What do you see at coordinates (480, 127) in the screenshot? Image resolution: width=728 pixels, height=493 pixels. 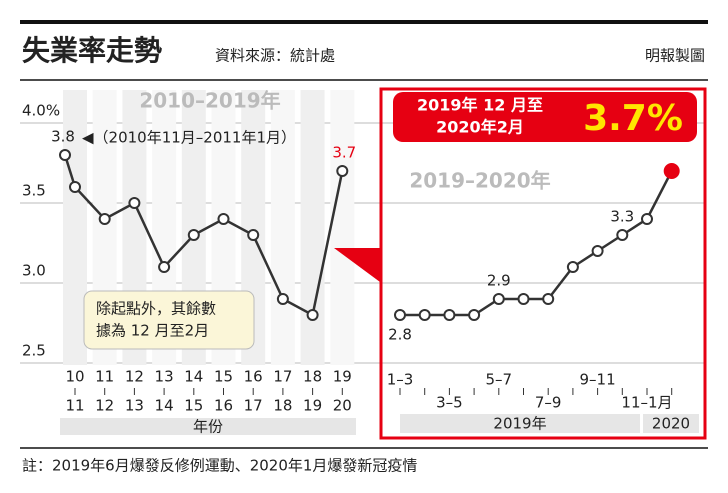 I see `callout-text: 2020年2月` at bounding box center [480, 127].